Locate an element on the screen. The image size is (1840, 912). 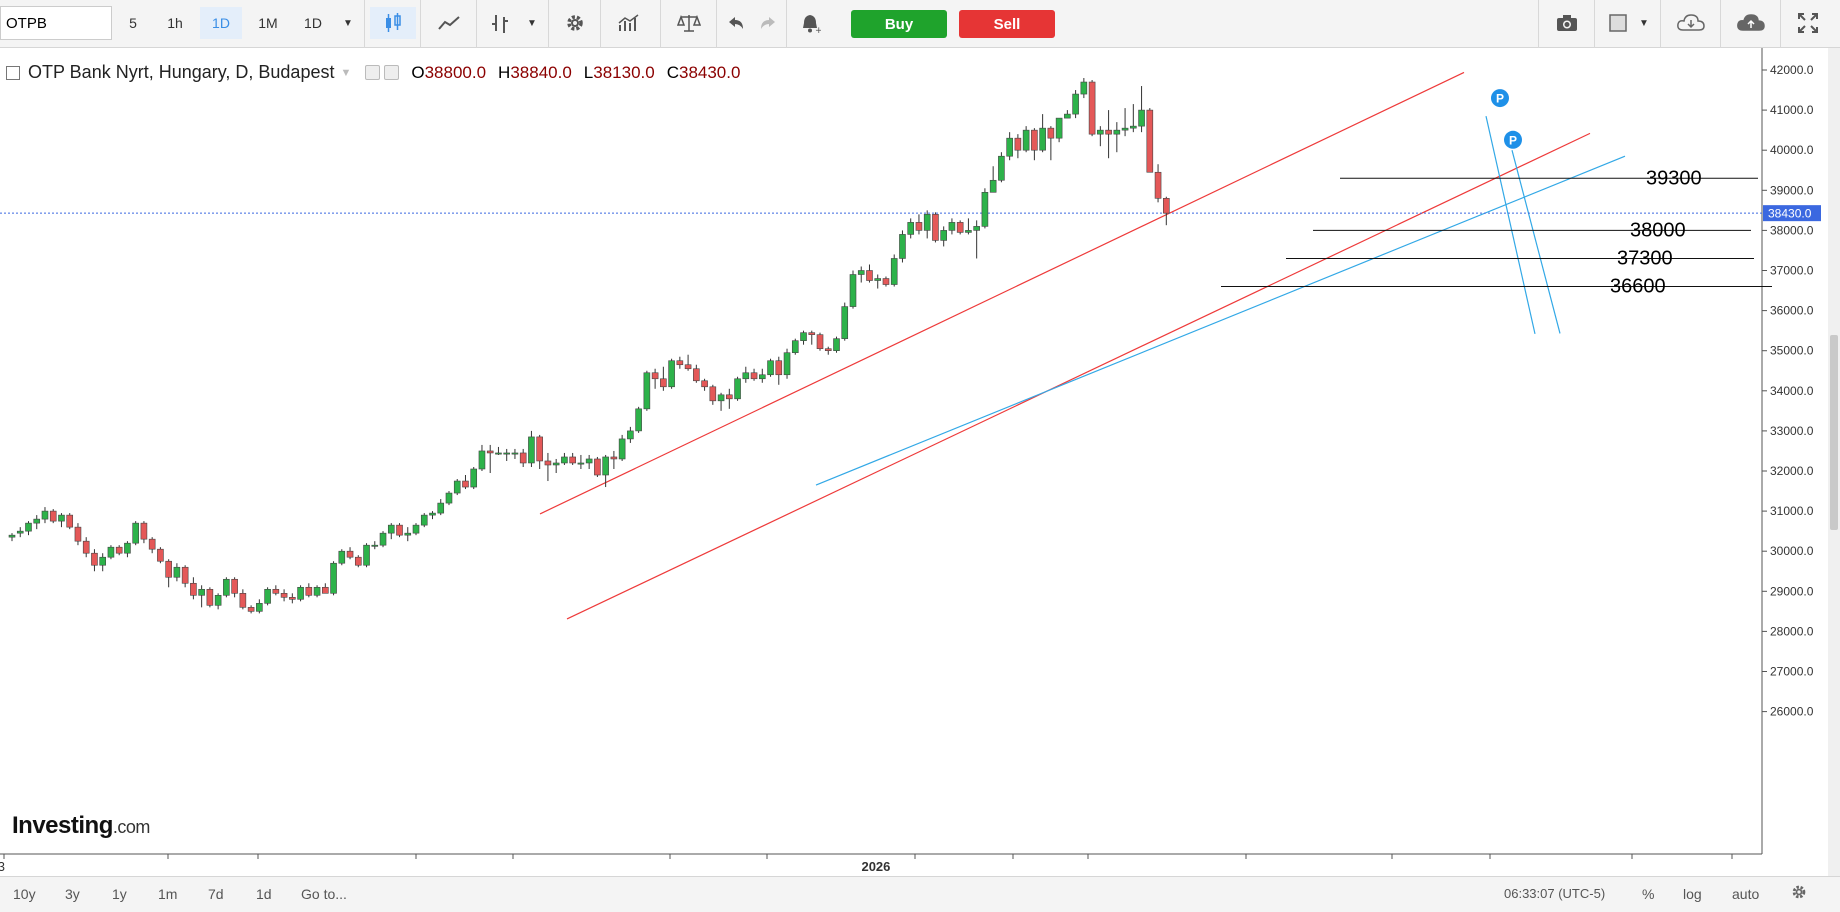
legend-close: C38430.0 is located at coordinates (703, 72).